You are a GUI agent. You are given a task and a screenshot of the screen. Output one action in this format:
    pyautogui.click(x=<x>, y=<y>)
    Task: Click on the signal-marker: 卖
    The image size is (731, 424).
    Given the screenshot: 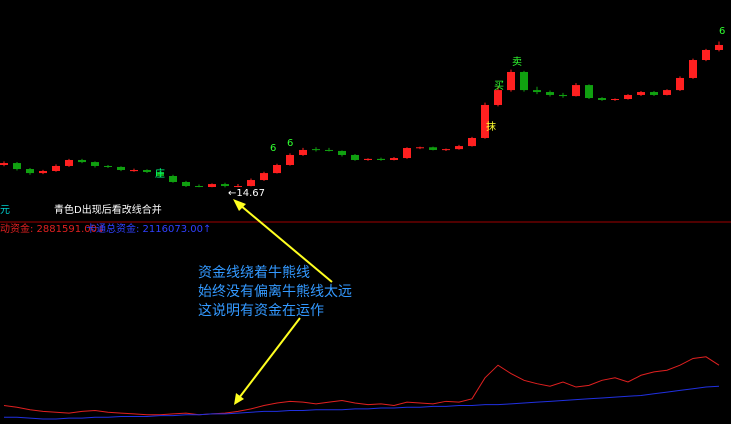 What is the action you would take?
    pyautogui.click(x=517, y=62)
    